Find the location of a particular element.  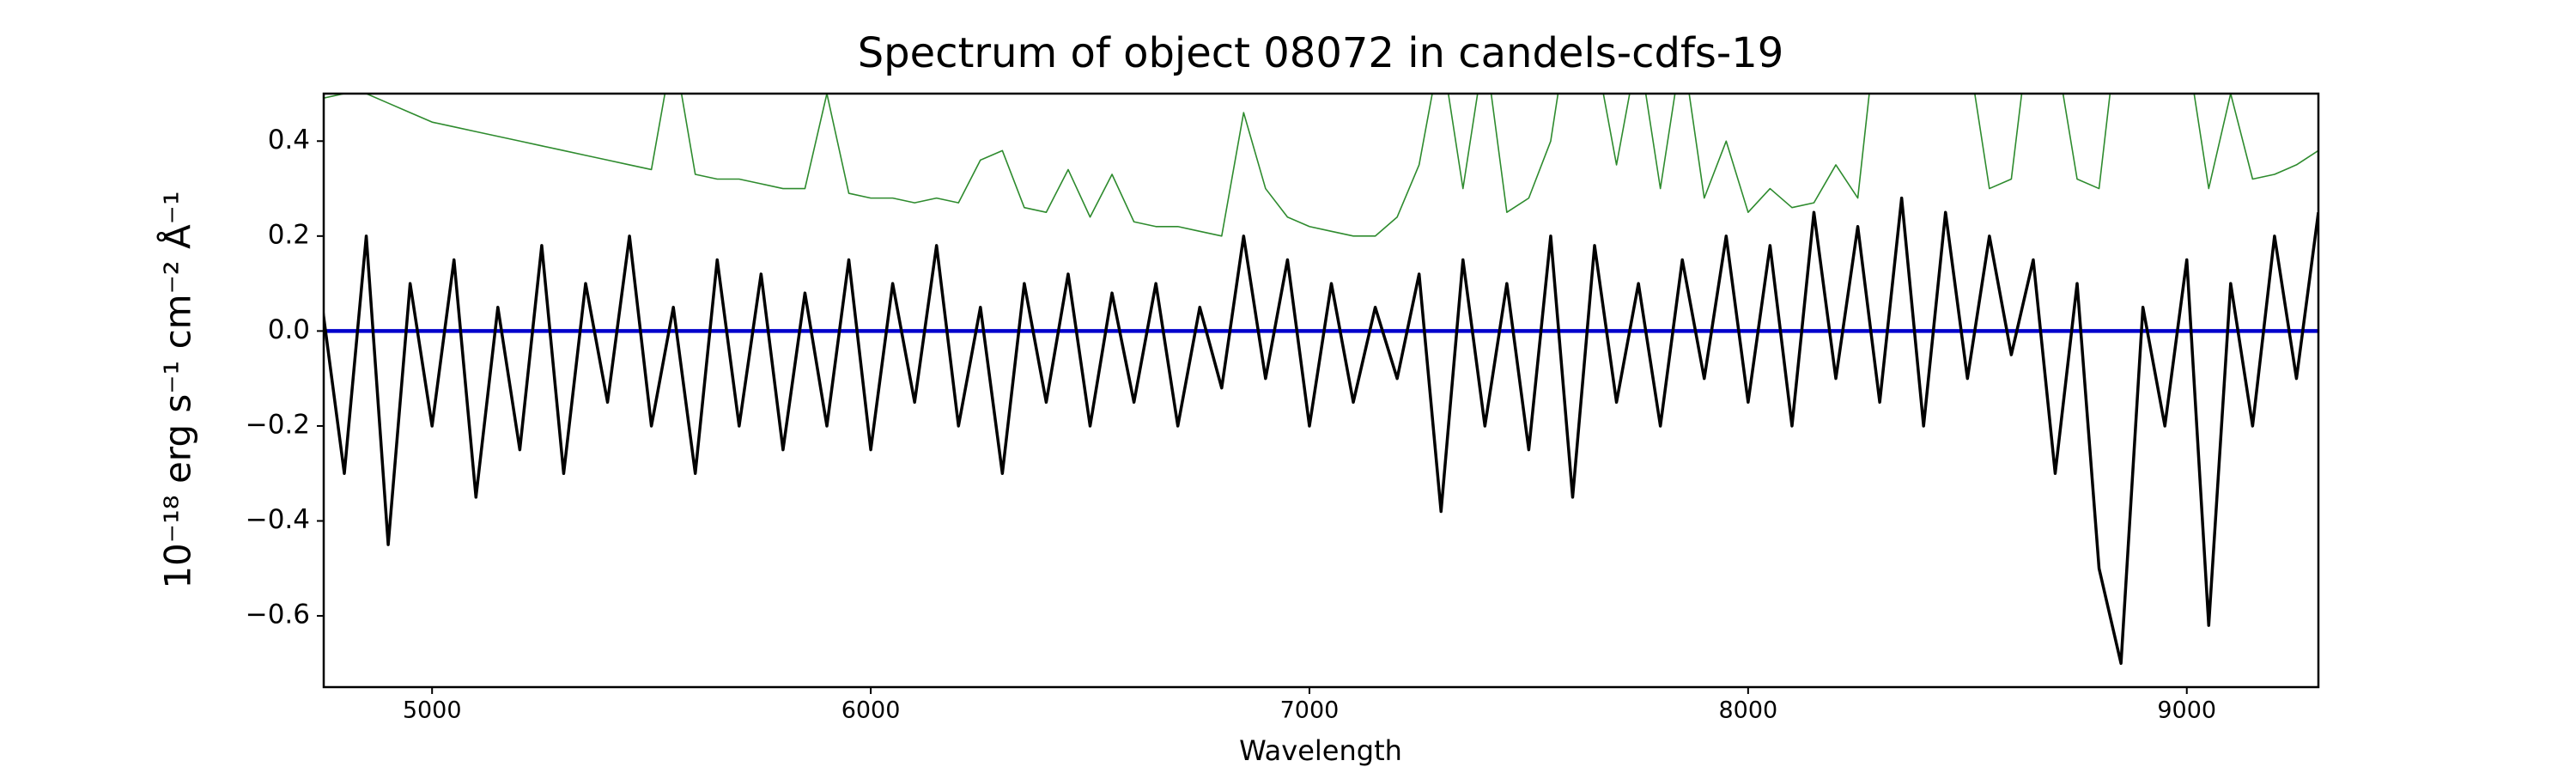

y-tick-label: 0.0 is located at coordinates (289, 329).